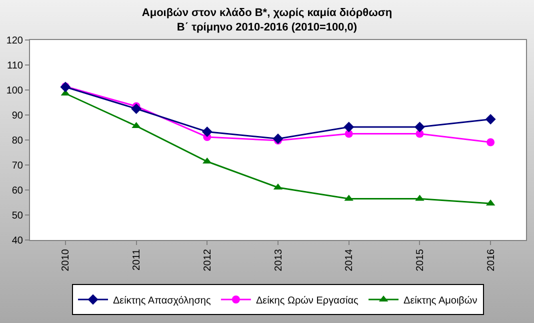 The image size is (534, 323). Describe the element at coordinates (18, 191) in the screenshot. I see `y-tick-label: 60` at that location.